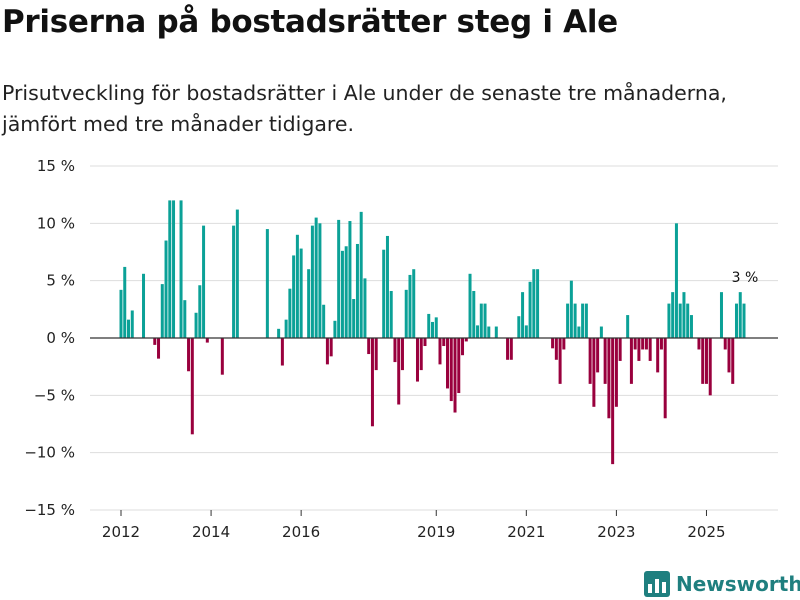 The height and width of the screenshot is (600, 800). Describe the element at coordinates (738, 584) in the screenshot. I see `brand-name: Newsworthy` at that location.